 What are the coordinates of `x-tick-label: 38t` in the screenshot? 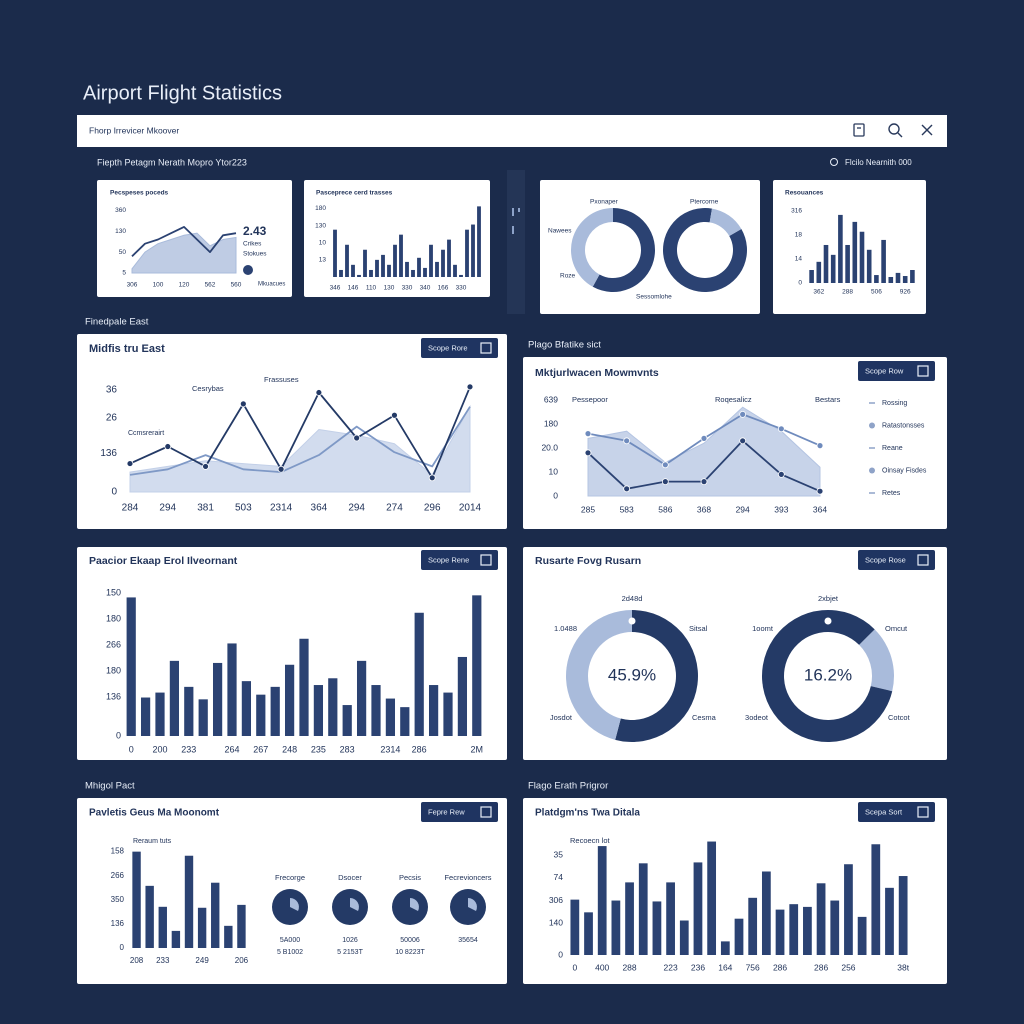 It's located at (903, 967).